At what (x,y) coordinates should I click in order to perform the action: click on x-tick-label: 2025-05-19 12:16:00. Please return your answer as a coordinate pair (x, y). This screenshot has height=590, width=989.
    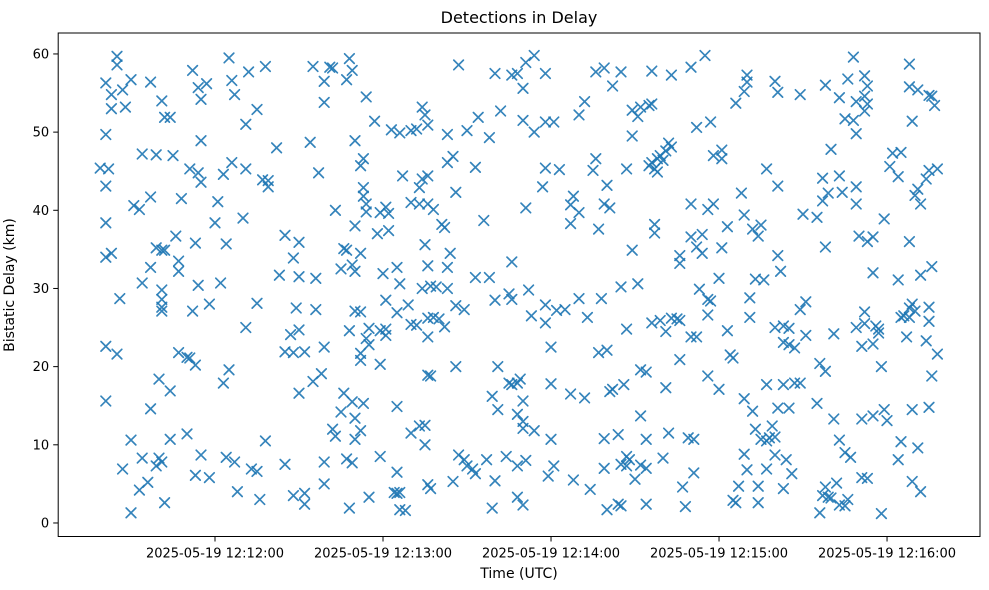
    Looking at the image, I should click on (887, 554).